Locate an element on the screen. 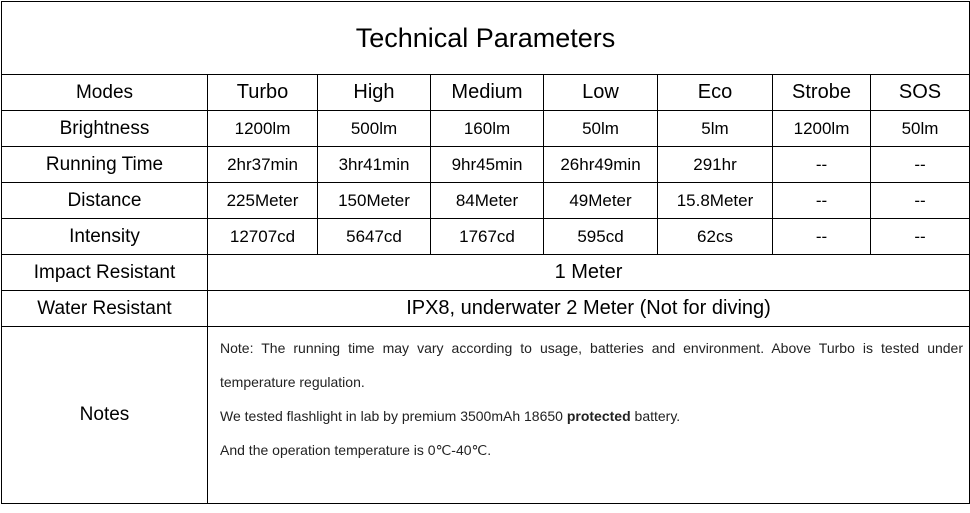 Image resolution: width=970 pixels, height=513 pixels. cell: 5lm is located at coordinates (715, 128).